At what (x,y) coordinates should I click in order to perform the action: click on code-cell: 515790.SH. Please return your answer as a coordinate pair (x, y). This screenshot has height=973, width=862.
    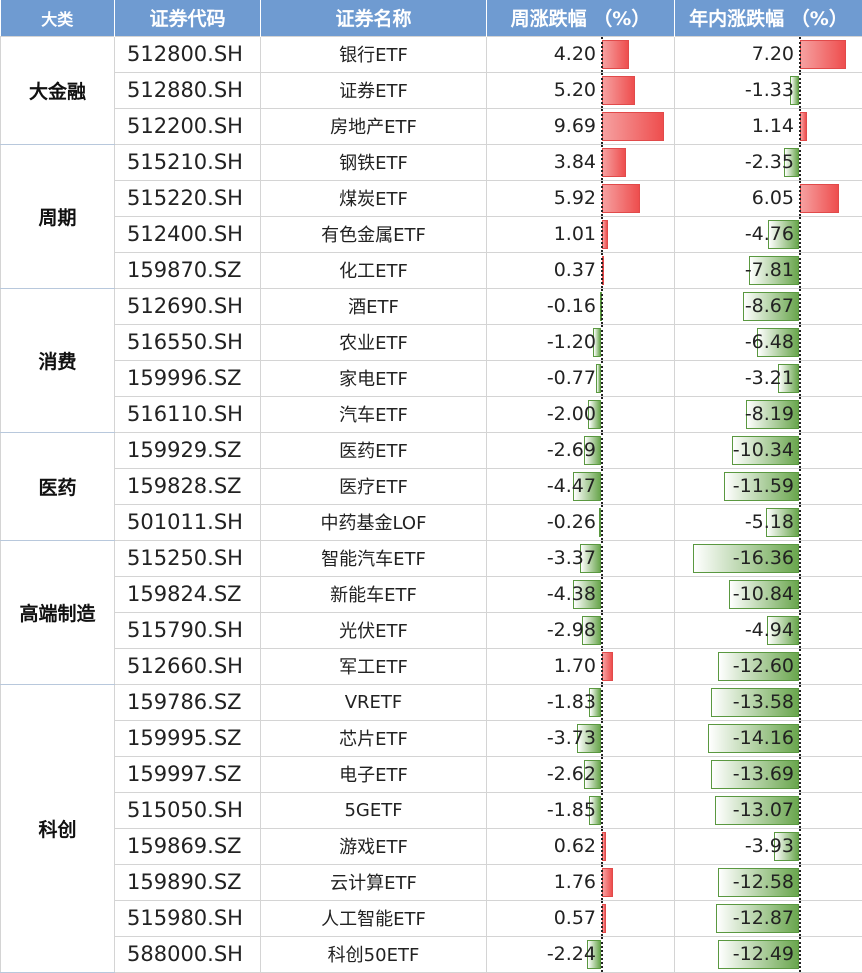
    Looking at the image, I should click on (188, 630).